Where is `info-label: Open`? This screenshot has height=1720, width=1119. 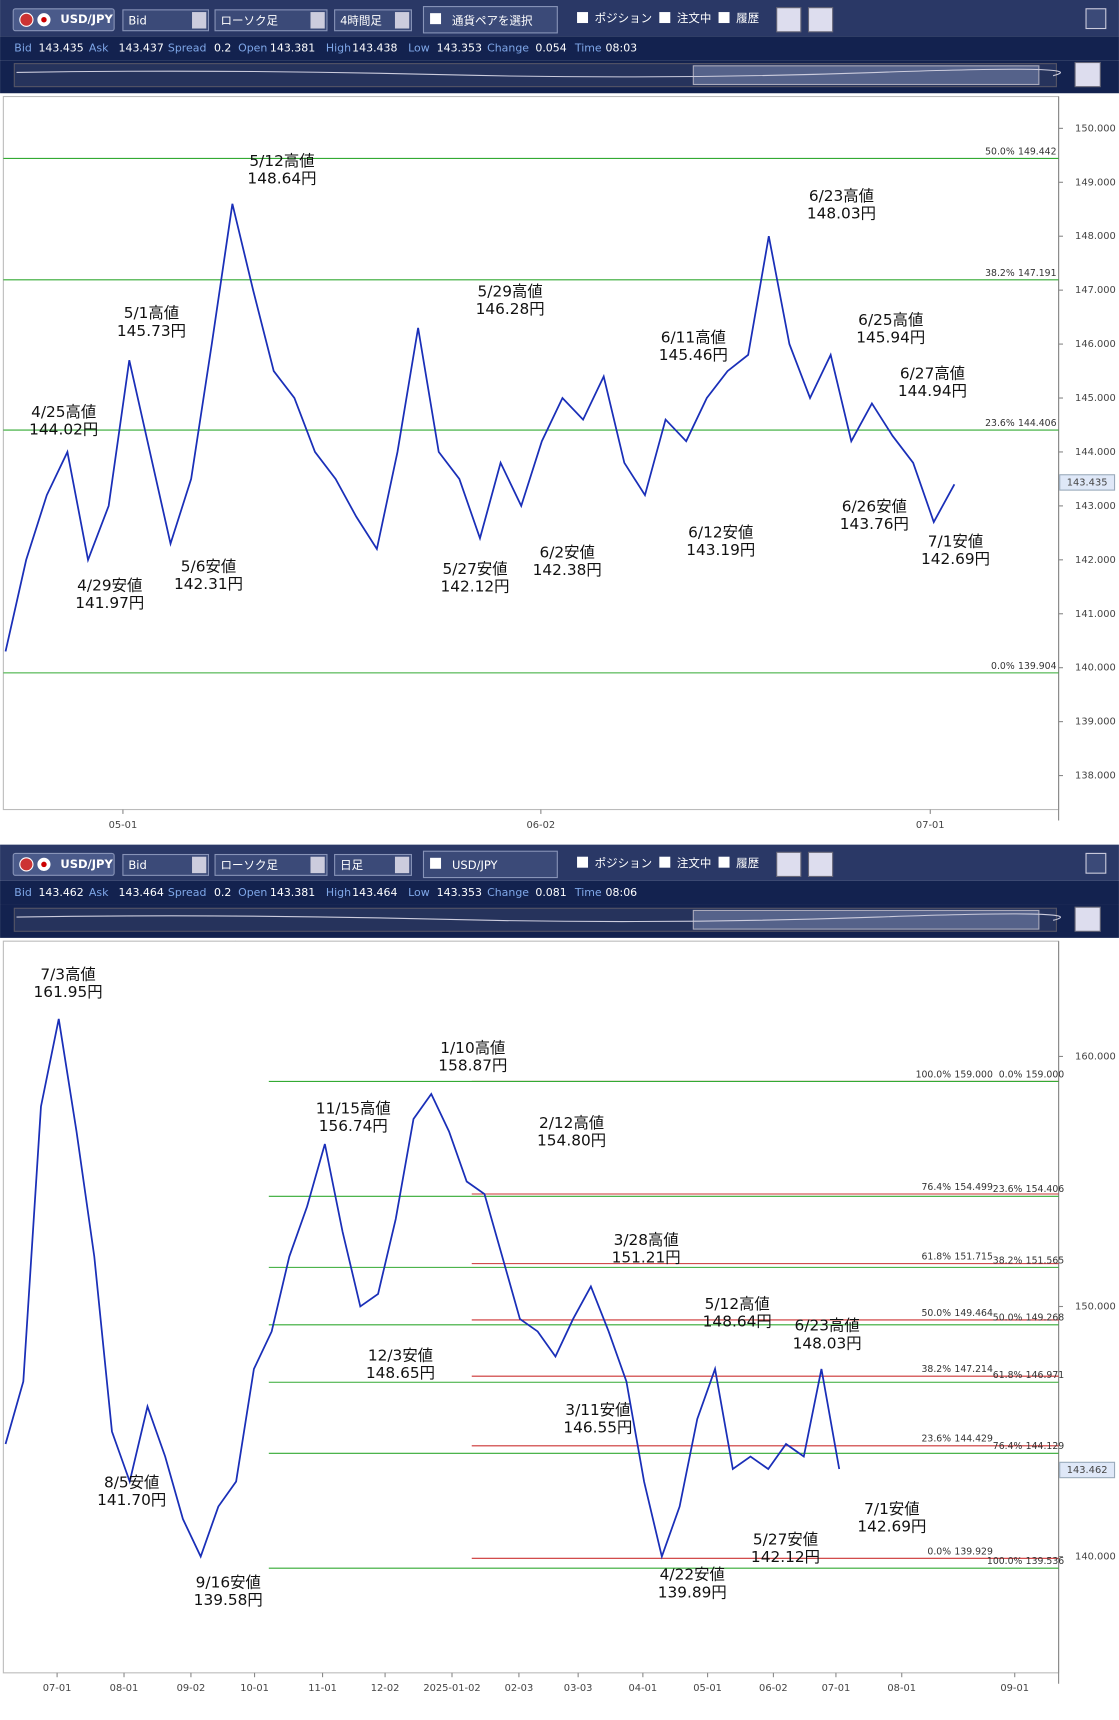 info-label: Open is located at coordinates (252, 892).